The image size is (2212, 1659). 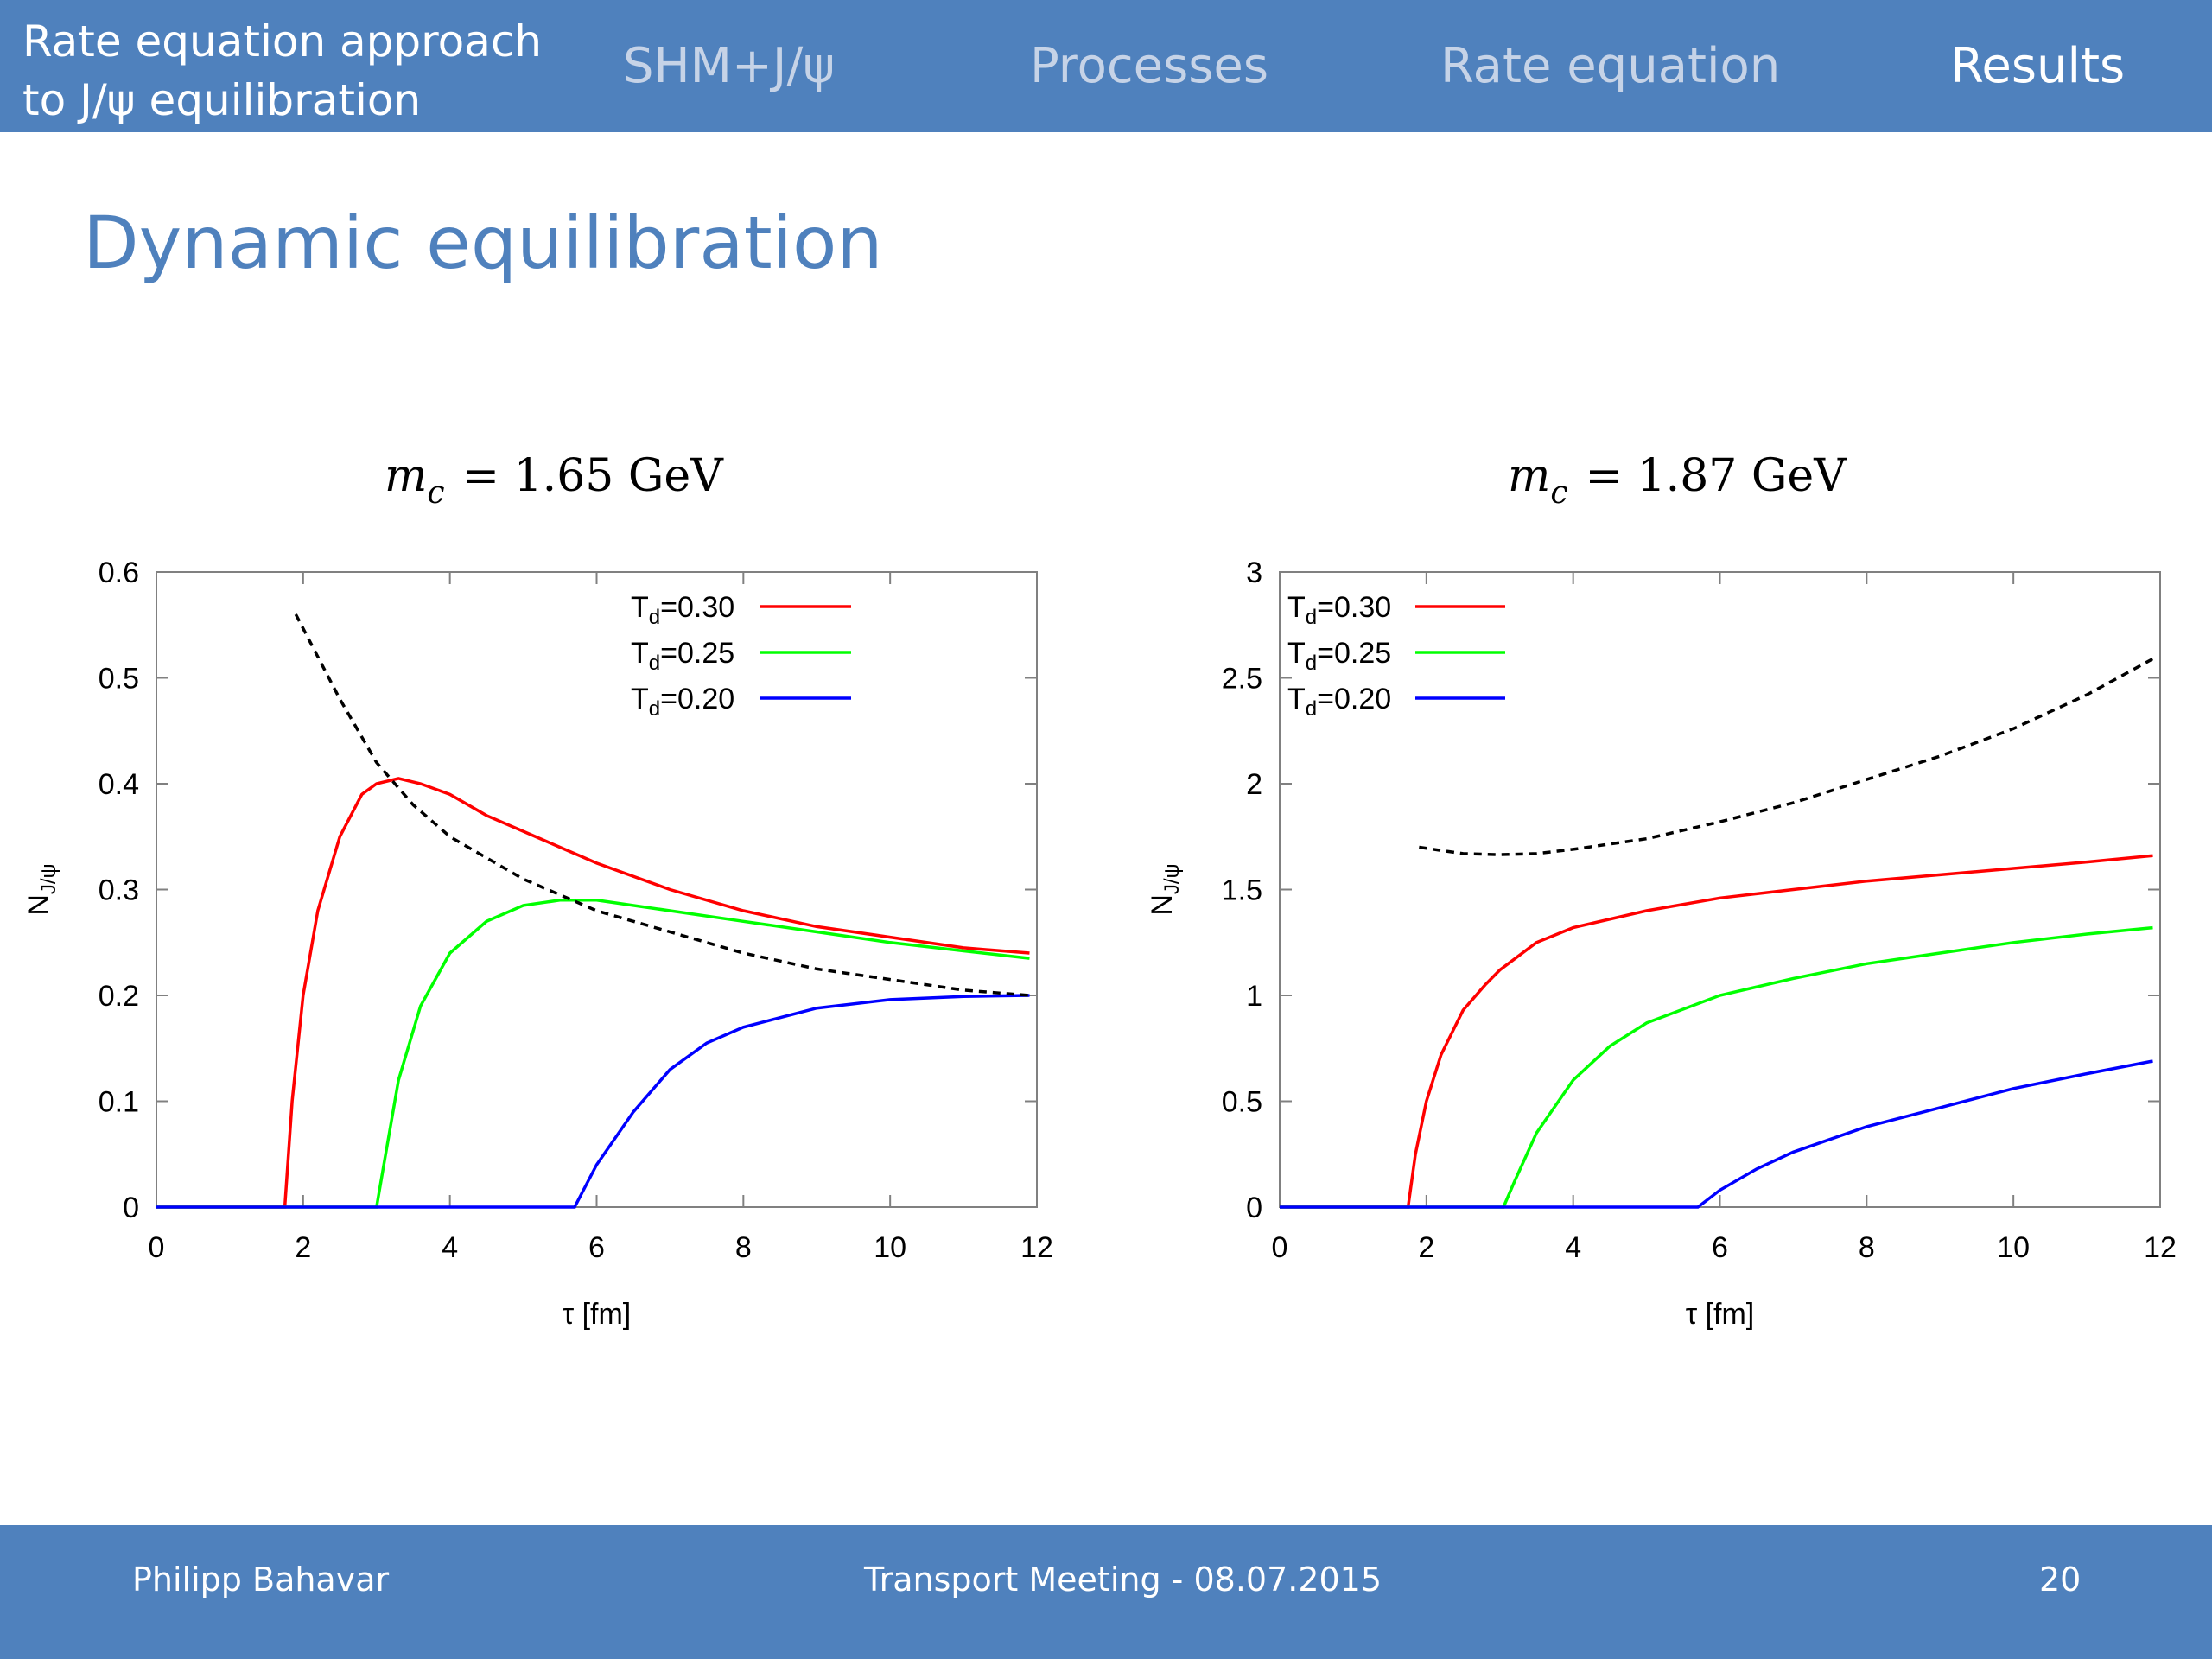 I want to click on plot-left-xtick-label: 4, so click(x=450, y=1247).